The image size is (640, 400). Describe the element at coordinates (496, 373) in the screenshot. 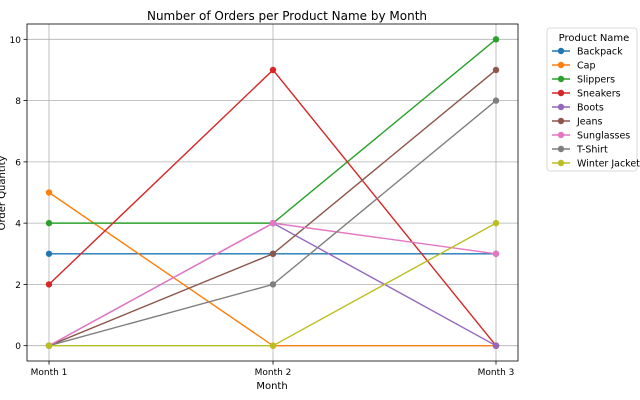

I see `x-tick-label: Month 3` at that location.